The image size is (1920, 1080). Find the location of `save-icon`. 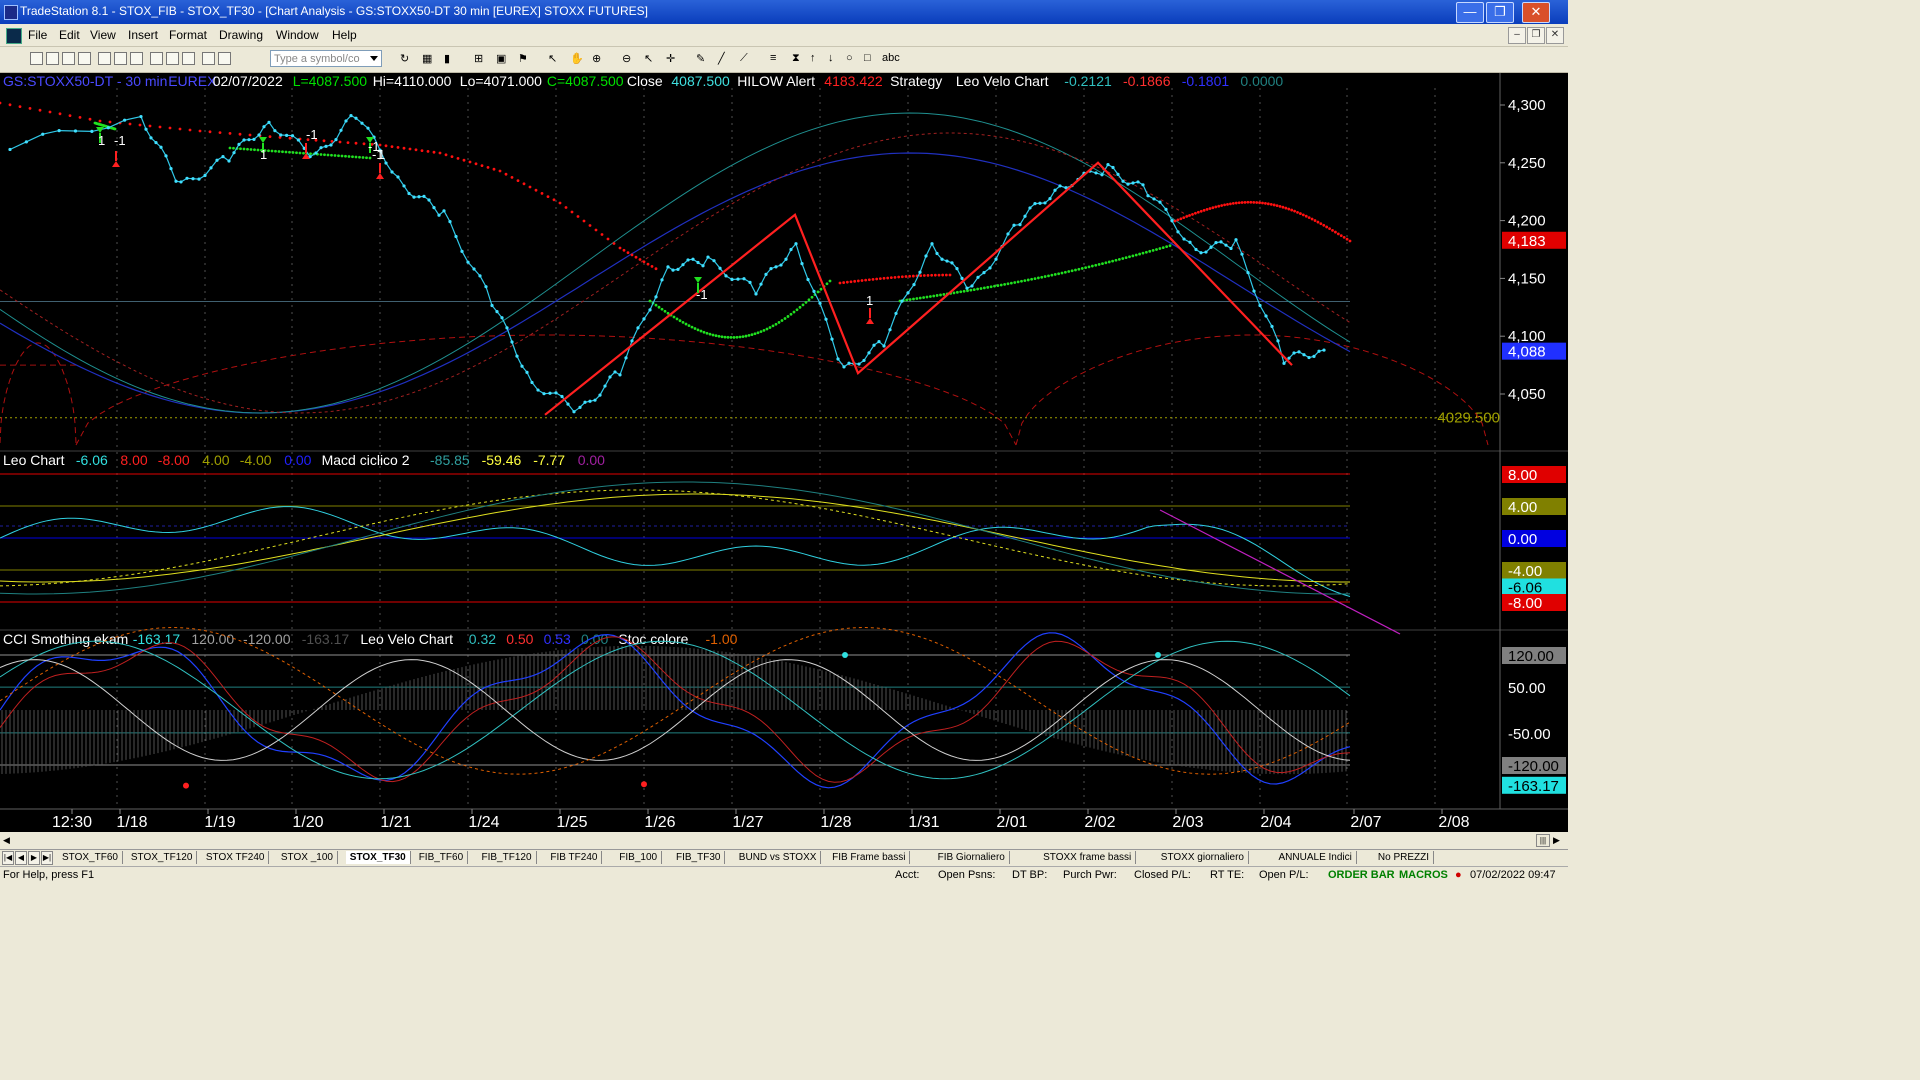

save-icon is located at coordinates (68, 58).